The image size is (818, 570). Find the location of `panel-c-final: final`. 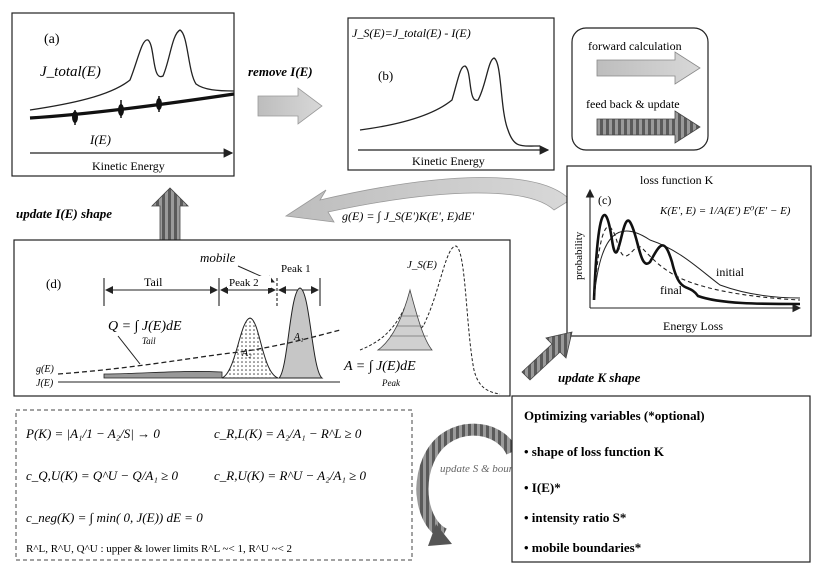

panel-c-final: final is located at coordinates (671, 290).